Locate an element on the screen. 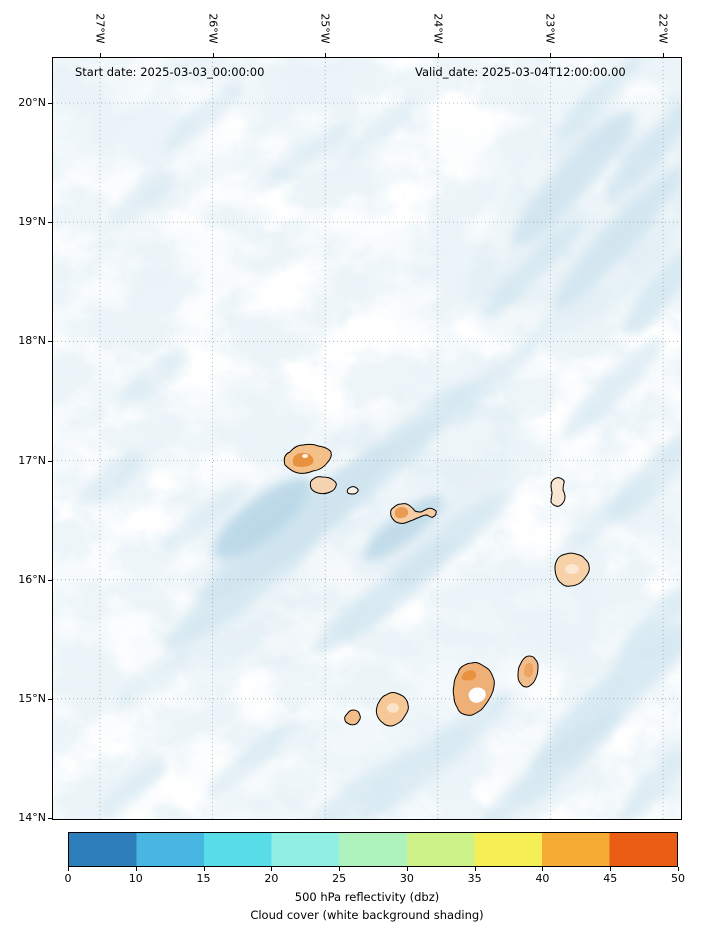 The height and width of the screenshot is (942, 703). colorbar-subtitle: Cloud cover (white background shading) is located at coordinates (367, 915).